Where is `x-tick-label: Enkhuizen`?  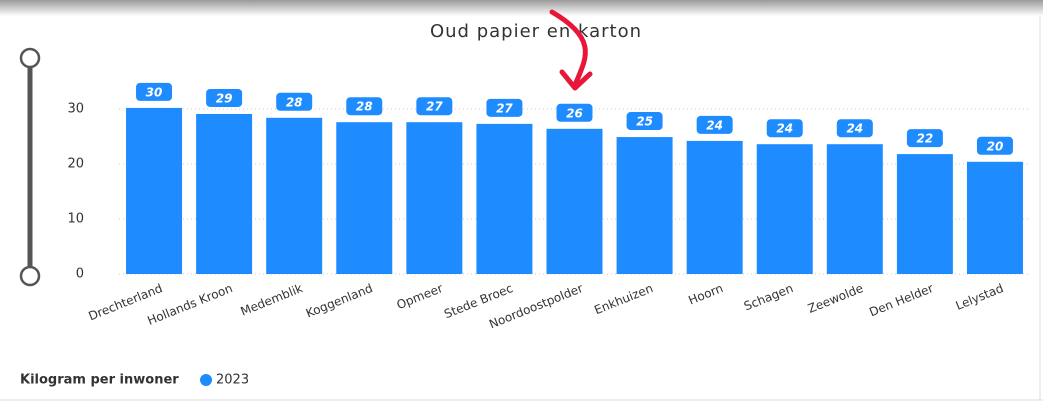 x-tick-label: Enkhuizen is located at coordinates (623, 299).